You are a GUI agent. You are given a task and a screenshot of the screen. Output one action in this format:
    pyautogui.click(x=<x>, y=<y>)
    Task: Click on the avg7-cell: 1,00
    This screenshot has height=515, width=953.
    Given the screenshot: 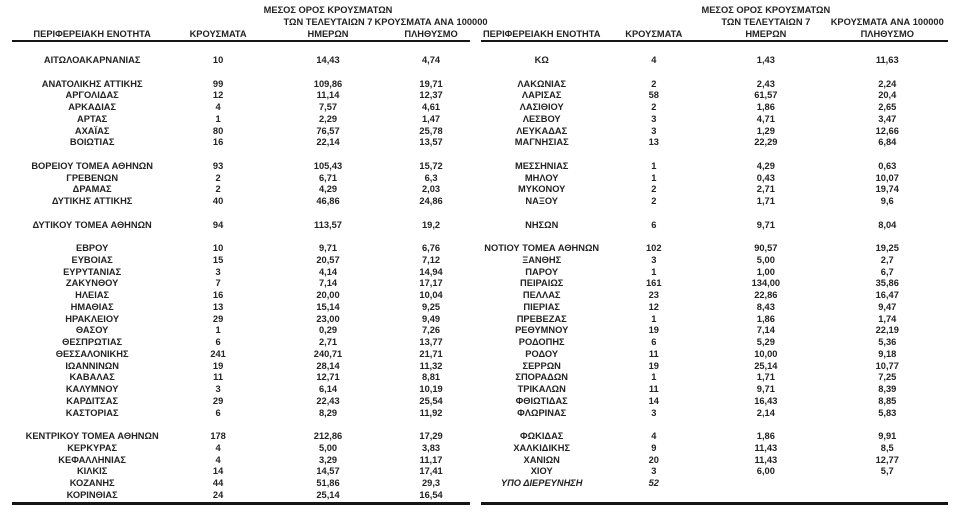 What is the action you would take?
    pyautogui.click(x=765, y=271)
    